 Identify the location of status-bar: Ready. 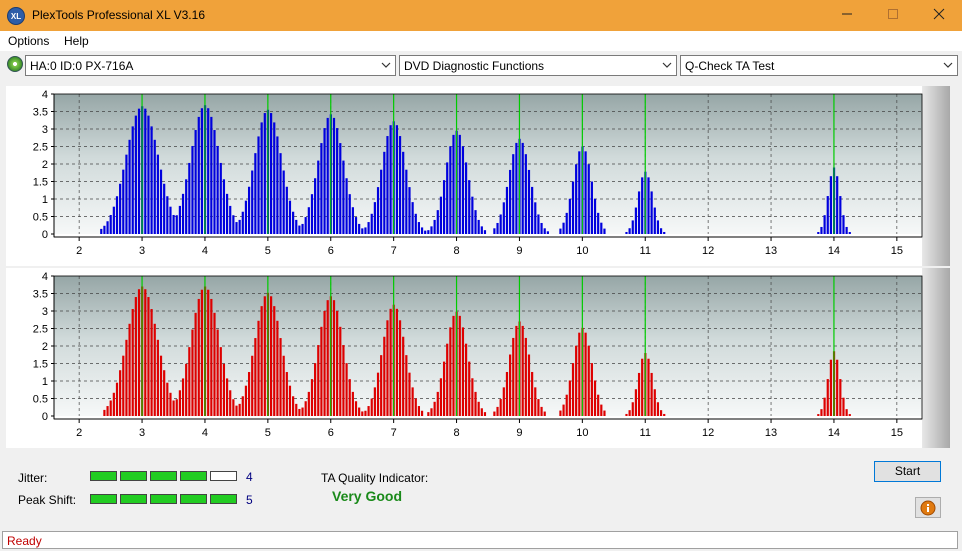
(481, 540).